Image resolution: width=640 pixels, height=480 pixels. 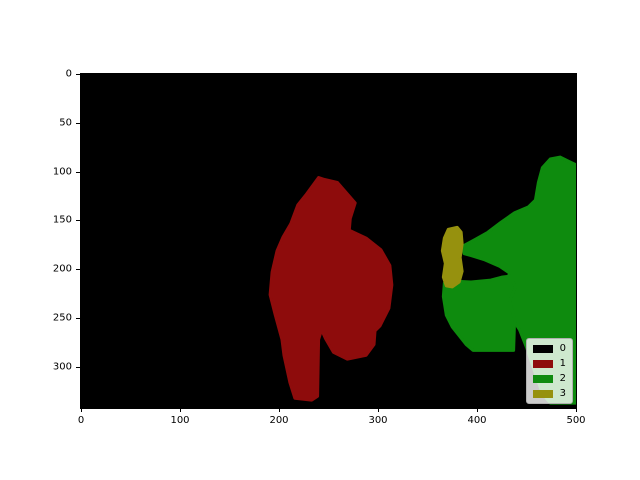 I want to click on x-tick-label: 300, so click(x=378, y=420).